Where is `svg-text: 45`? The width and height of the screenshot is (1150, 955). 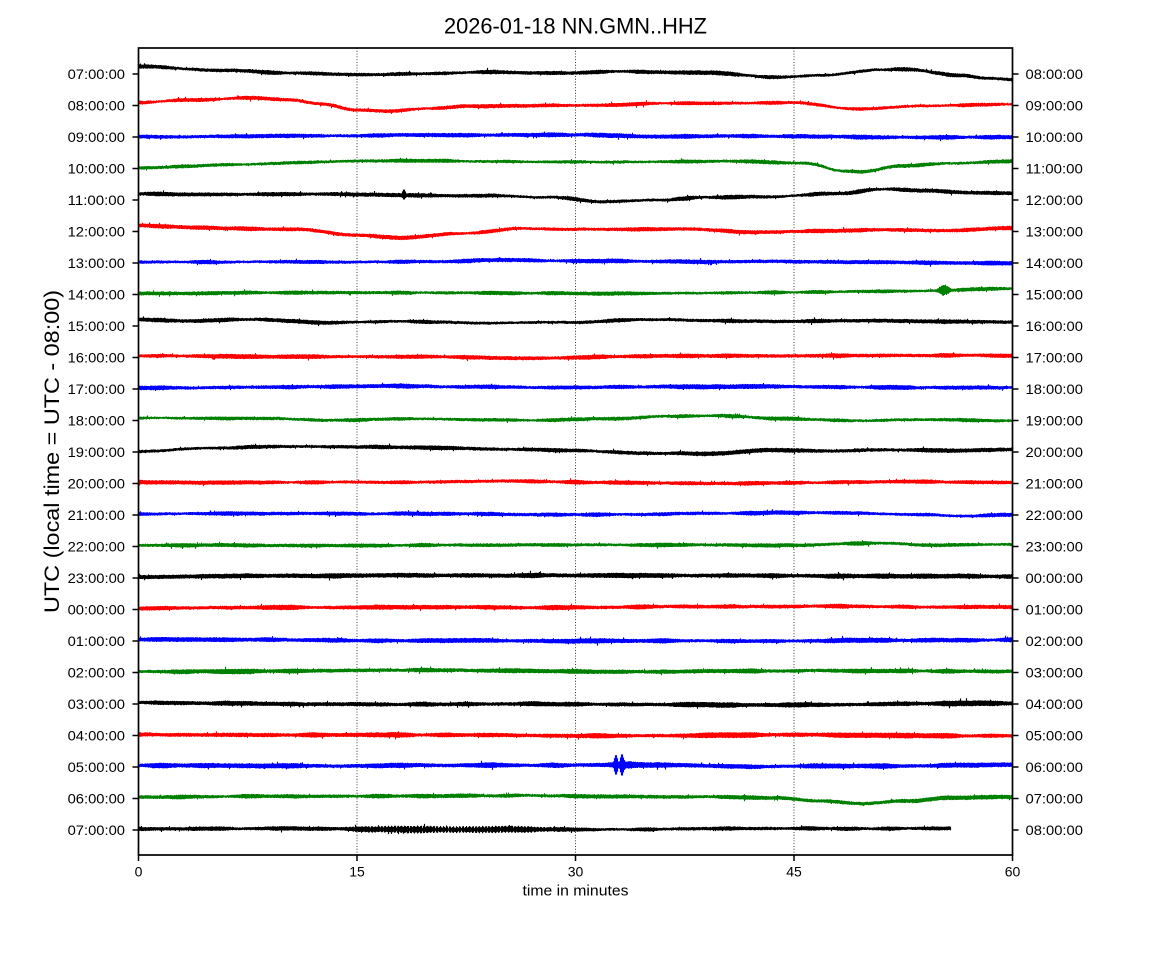 svg-text: 45 is located at coordinates (794, 872).